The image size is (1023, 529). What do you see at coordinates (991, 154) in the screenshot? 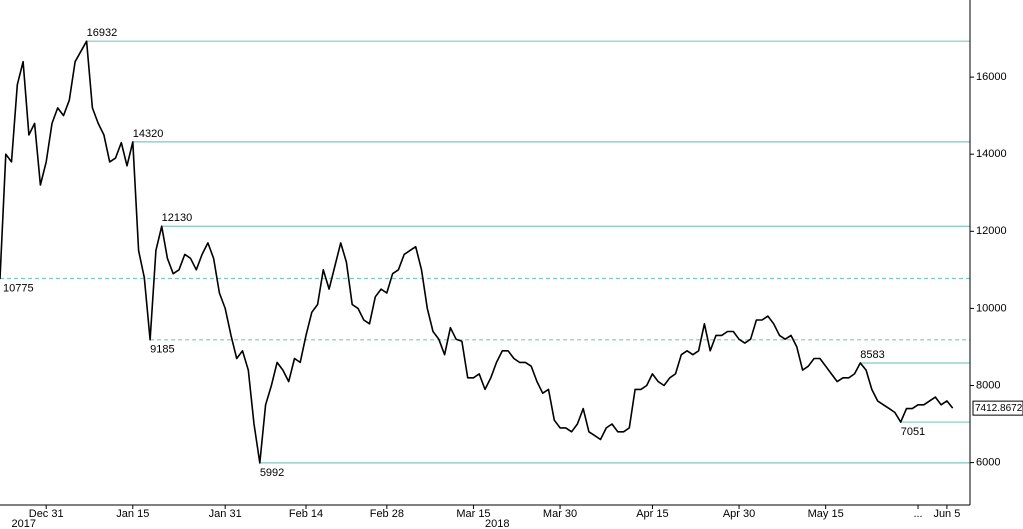
I see `y-tick-label: 14000` at bounding box center [991, 154].